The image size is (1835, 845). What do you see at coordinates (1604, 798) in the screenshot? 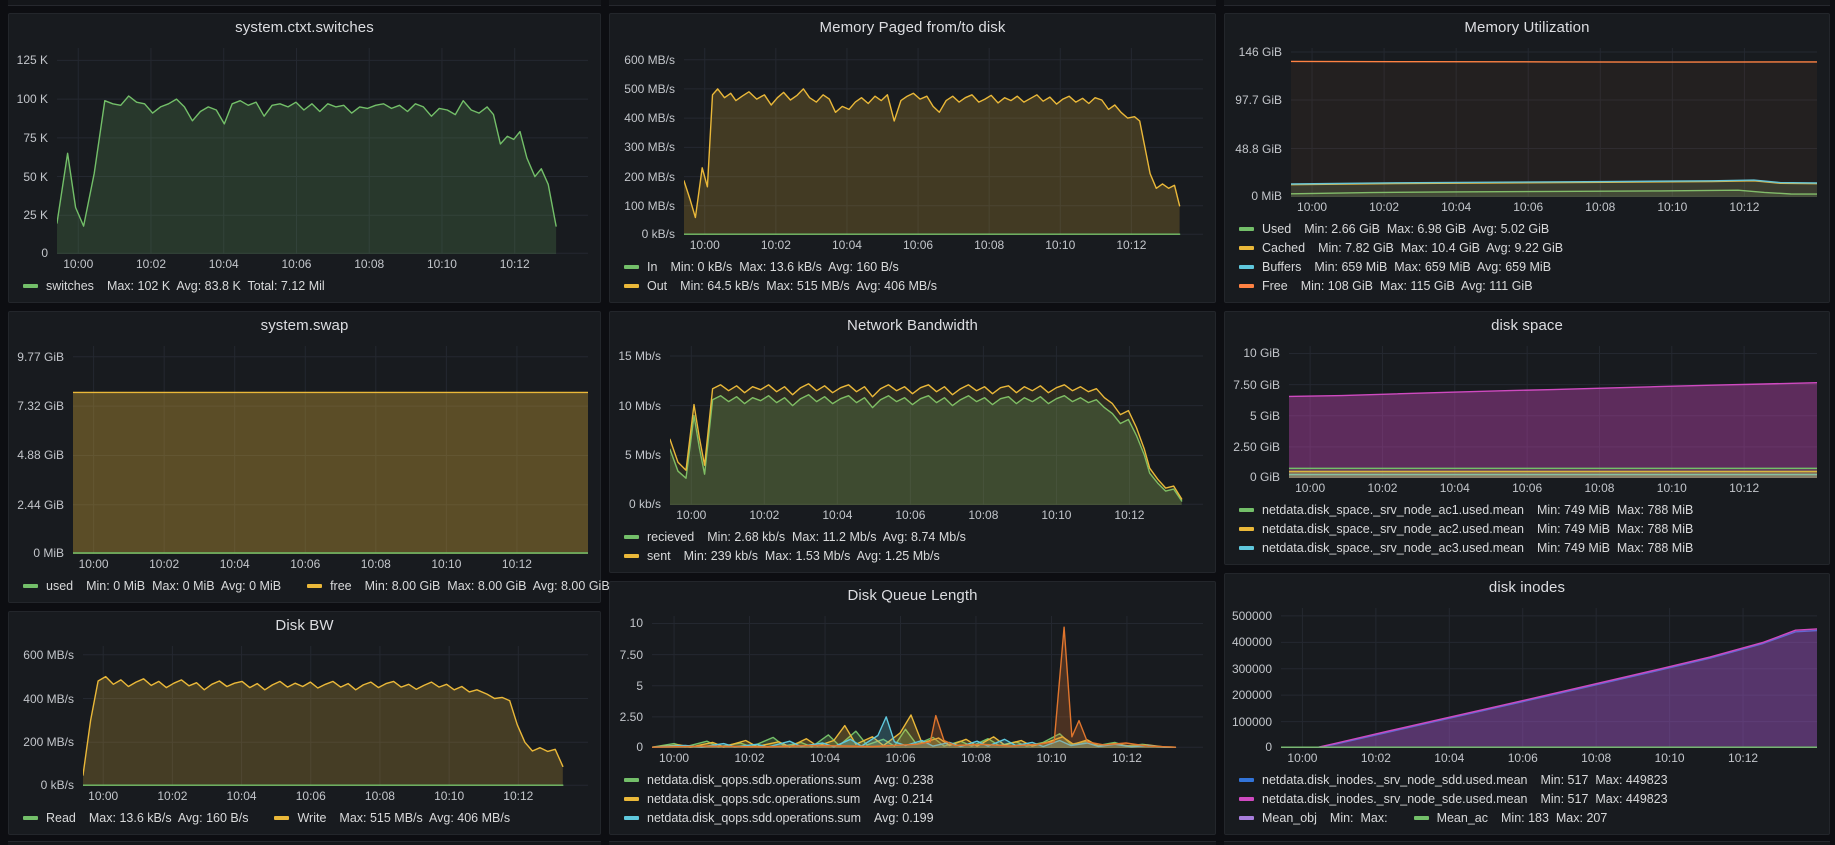
I see `legend-stats: Min: 517 Max: 449823` at bounding box center [1604, 798].